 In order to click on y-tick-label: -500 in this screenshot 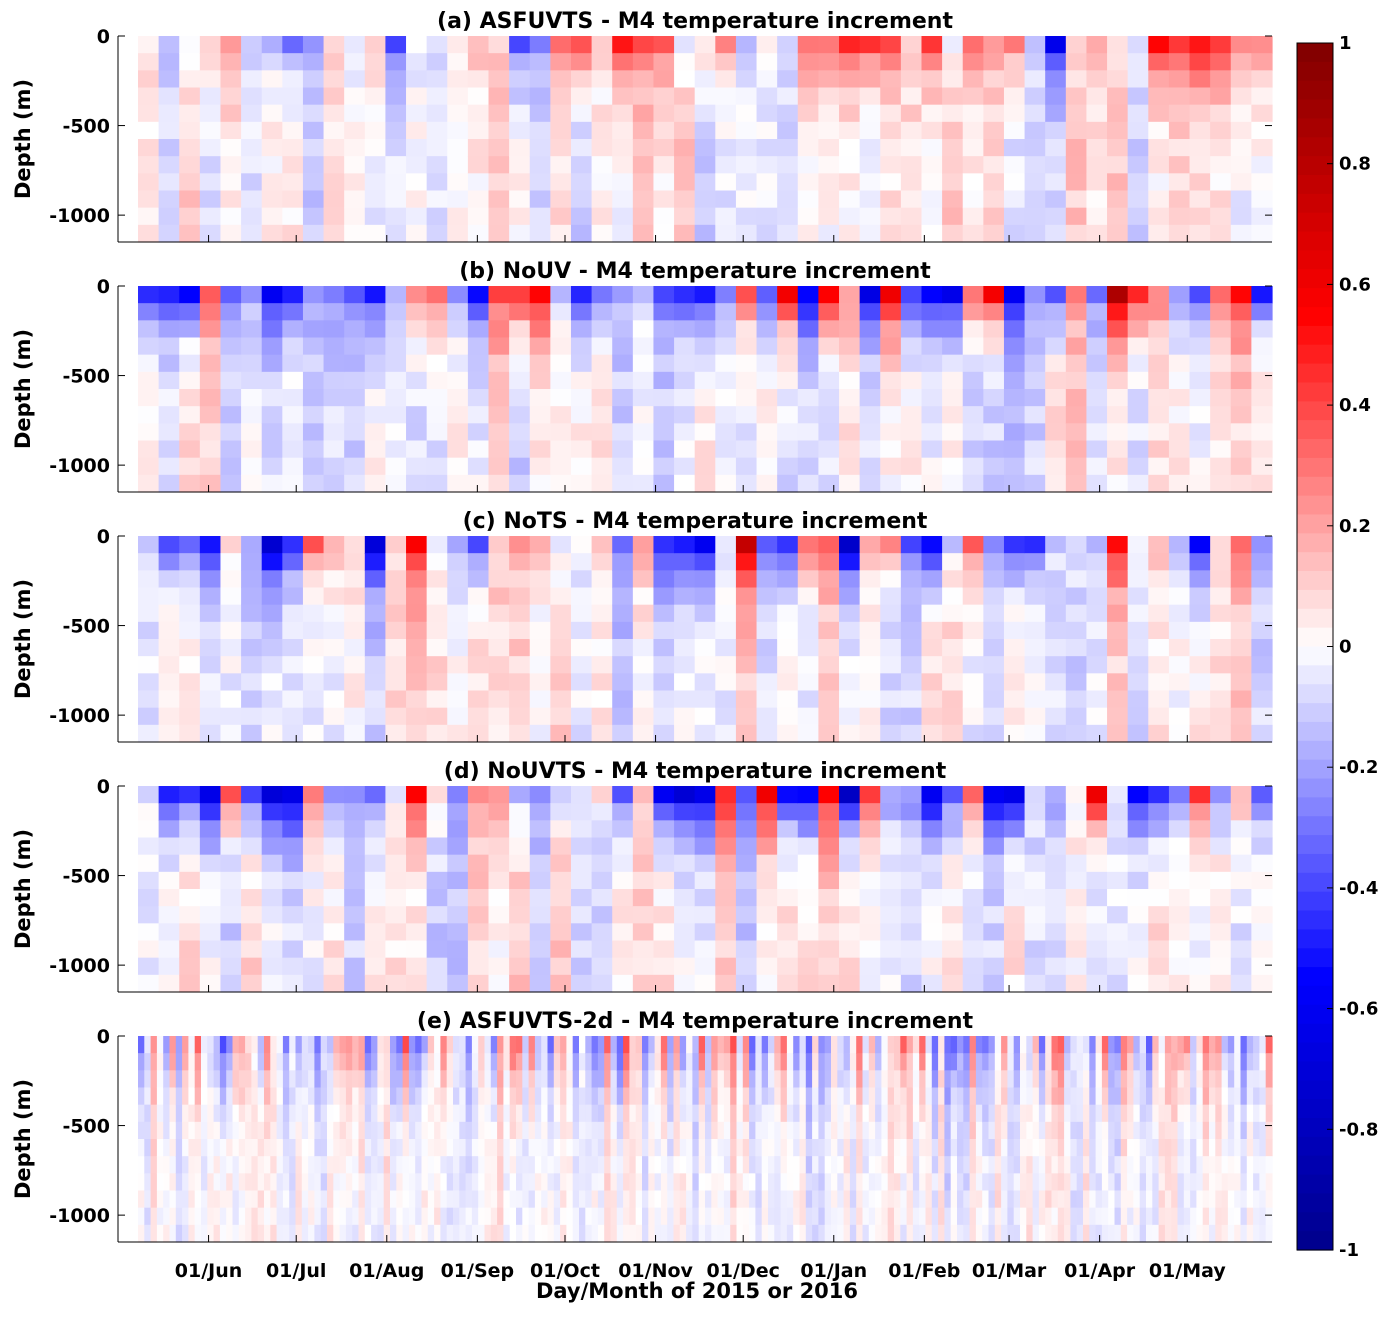, I will do `click(86, 627)`.